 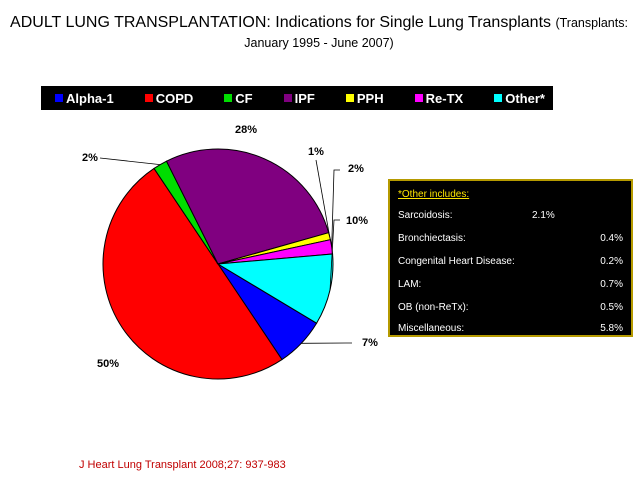 I want to click on legend-swatch-ipf, so click(x=287, y=98).